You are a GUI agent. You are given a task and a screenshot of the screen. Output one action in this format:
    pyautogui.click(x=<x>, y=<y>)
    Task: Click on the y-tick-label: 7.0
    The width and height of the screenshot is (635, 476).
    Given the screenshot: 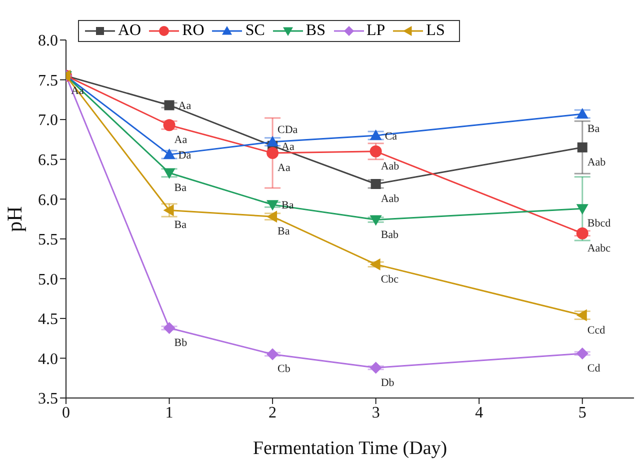 What is the action you would take?
    pyautogui.click(x=48, y=121)
    